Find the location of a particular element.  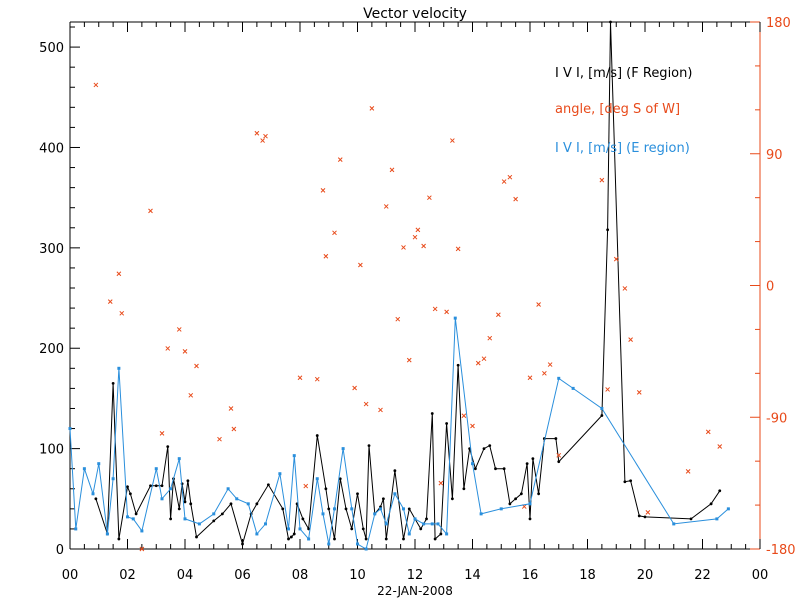

x-axis-label: 22-JAN-2008 is located at coordinates (415, 591).